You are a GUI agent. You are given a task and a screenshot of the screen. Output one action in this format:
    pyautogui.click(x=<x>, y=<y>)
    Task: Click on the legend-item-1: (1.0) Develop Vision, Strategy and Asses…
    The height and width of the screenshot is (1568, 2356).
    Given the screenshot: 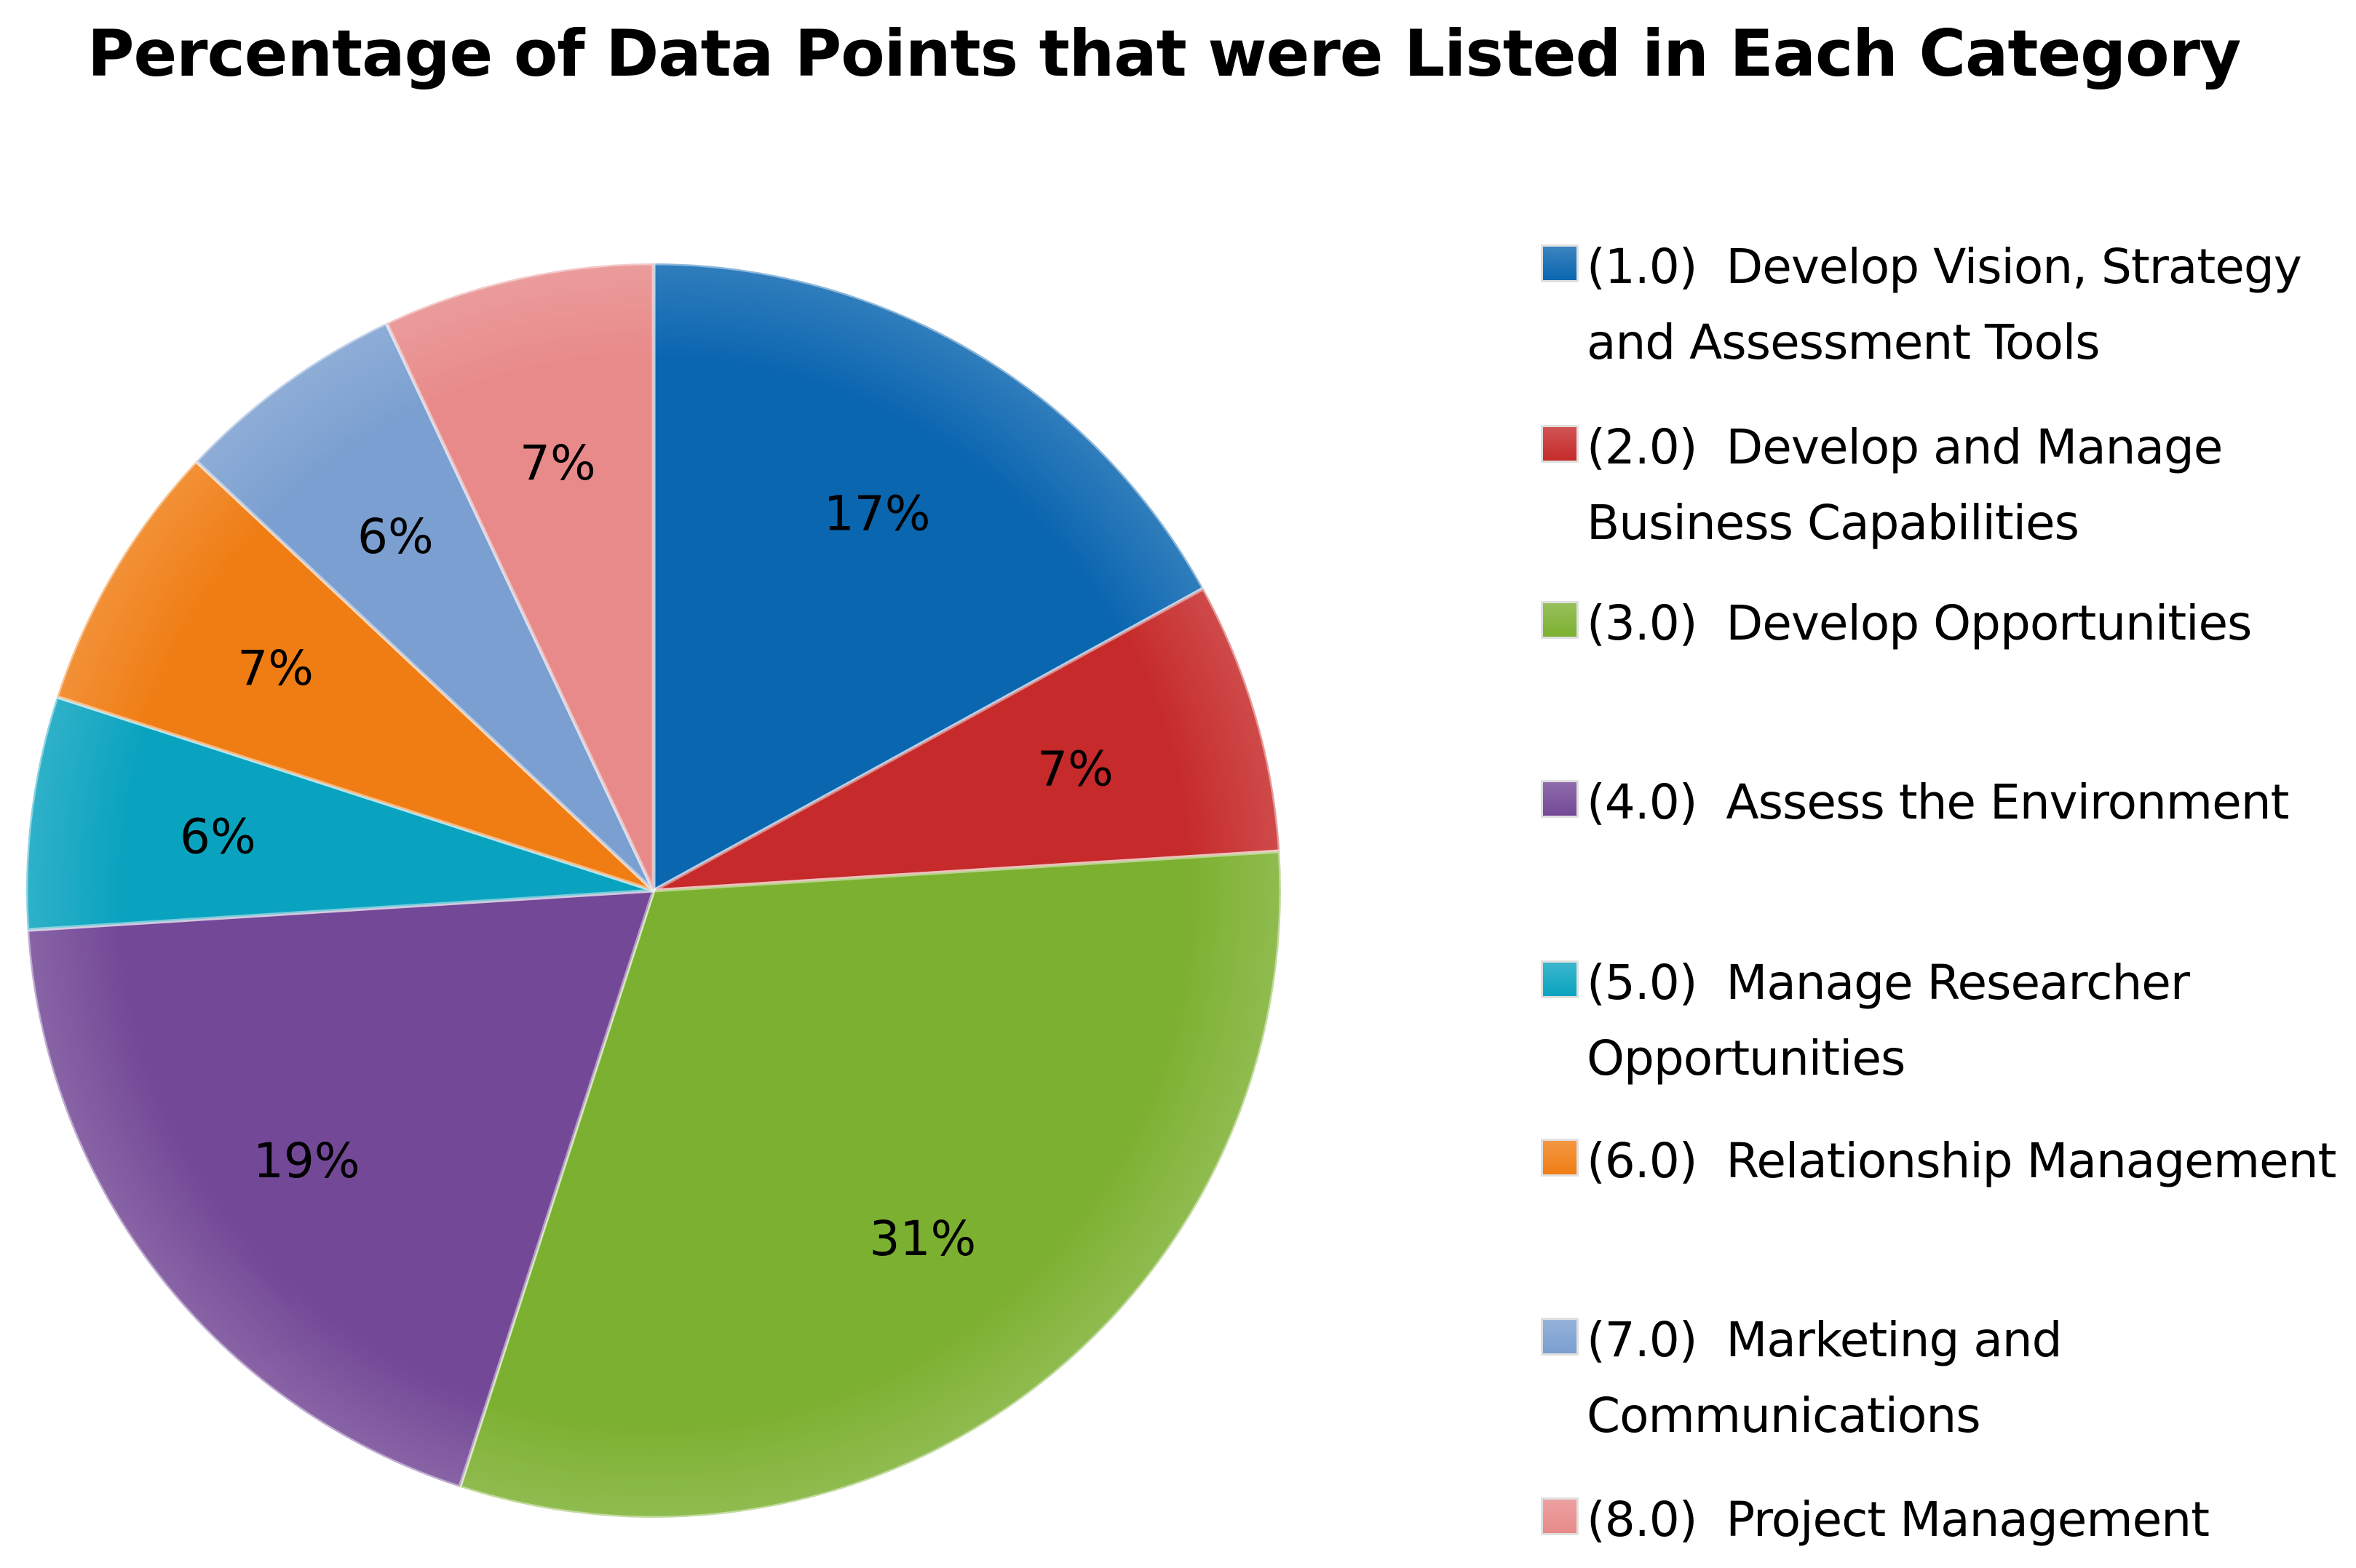 What is the action you would take?
    pyautogui.click(x=1947, y=305)
    